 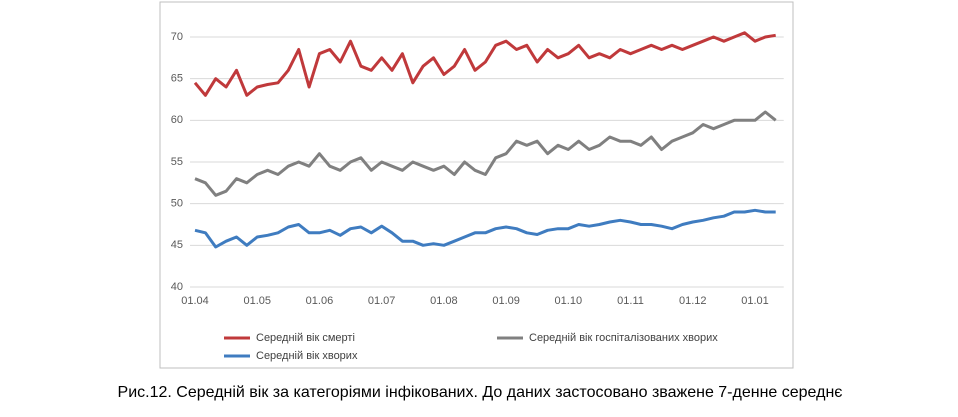 I want to click on x-tick-label: 01.12, so click(x=693, y=301).